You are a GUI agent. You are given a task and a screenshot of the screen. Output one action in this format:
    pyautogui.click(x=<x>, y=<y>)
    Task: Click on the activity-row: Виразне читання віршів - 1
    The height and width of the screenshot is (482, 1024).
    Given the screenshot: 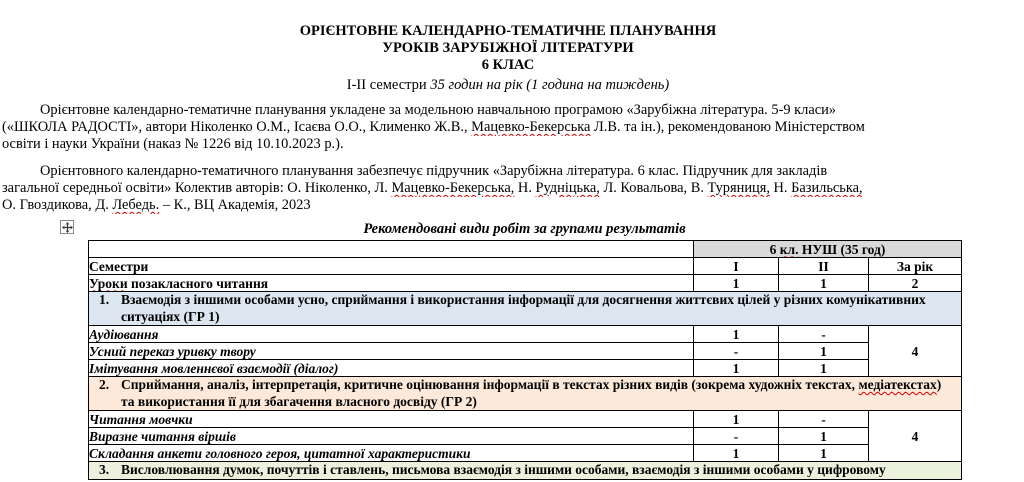 What is the action you would take?
    pyautogui.click(x=525, y=436)
    